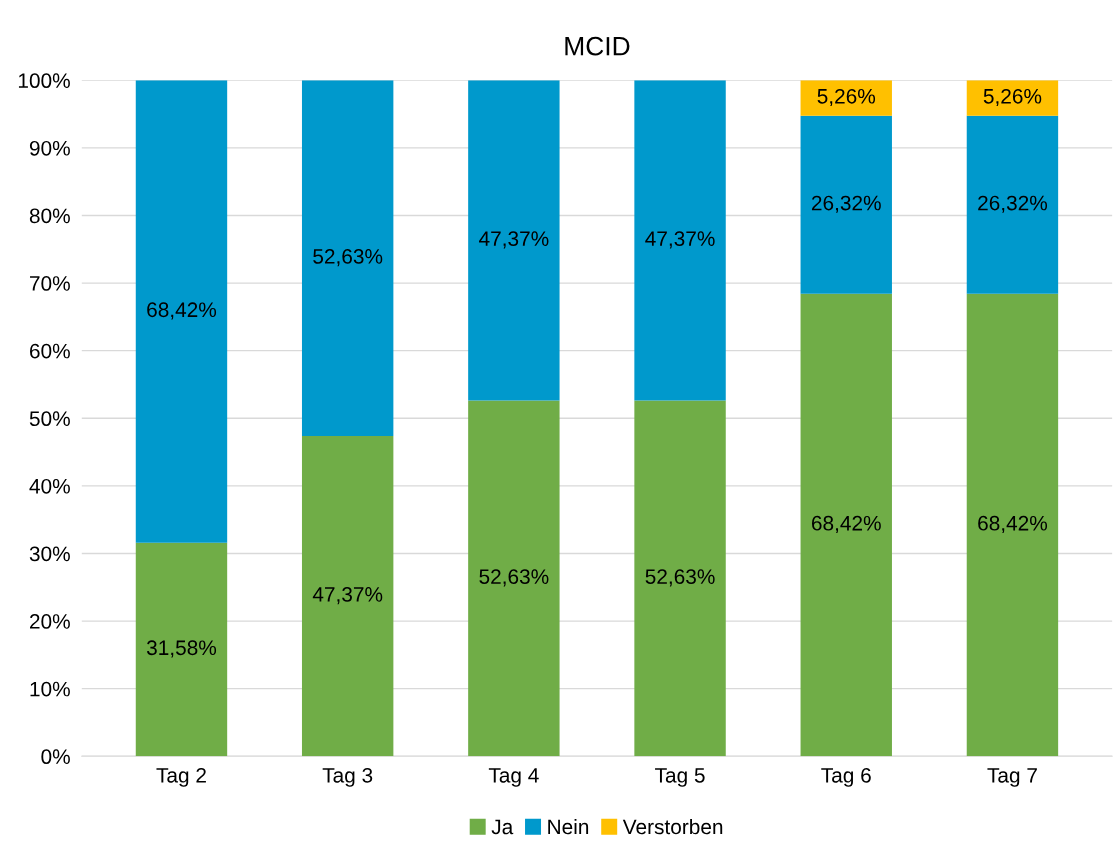  I want to click on y-tick-label: 100%, so click(44, 81).